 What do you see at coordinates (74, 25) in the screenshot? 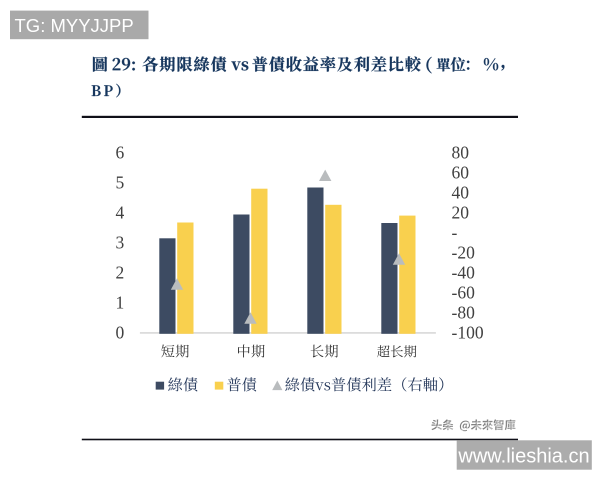
I see `svg-text: TG: MYYJJPP` at bounding box center [74, 25].